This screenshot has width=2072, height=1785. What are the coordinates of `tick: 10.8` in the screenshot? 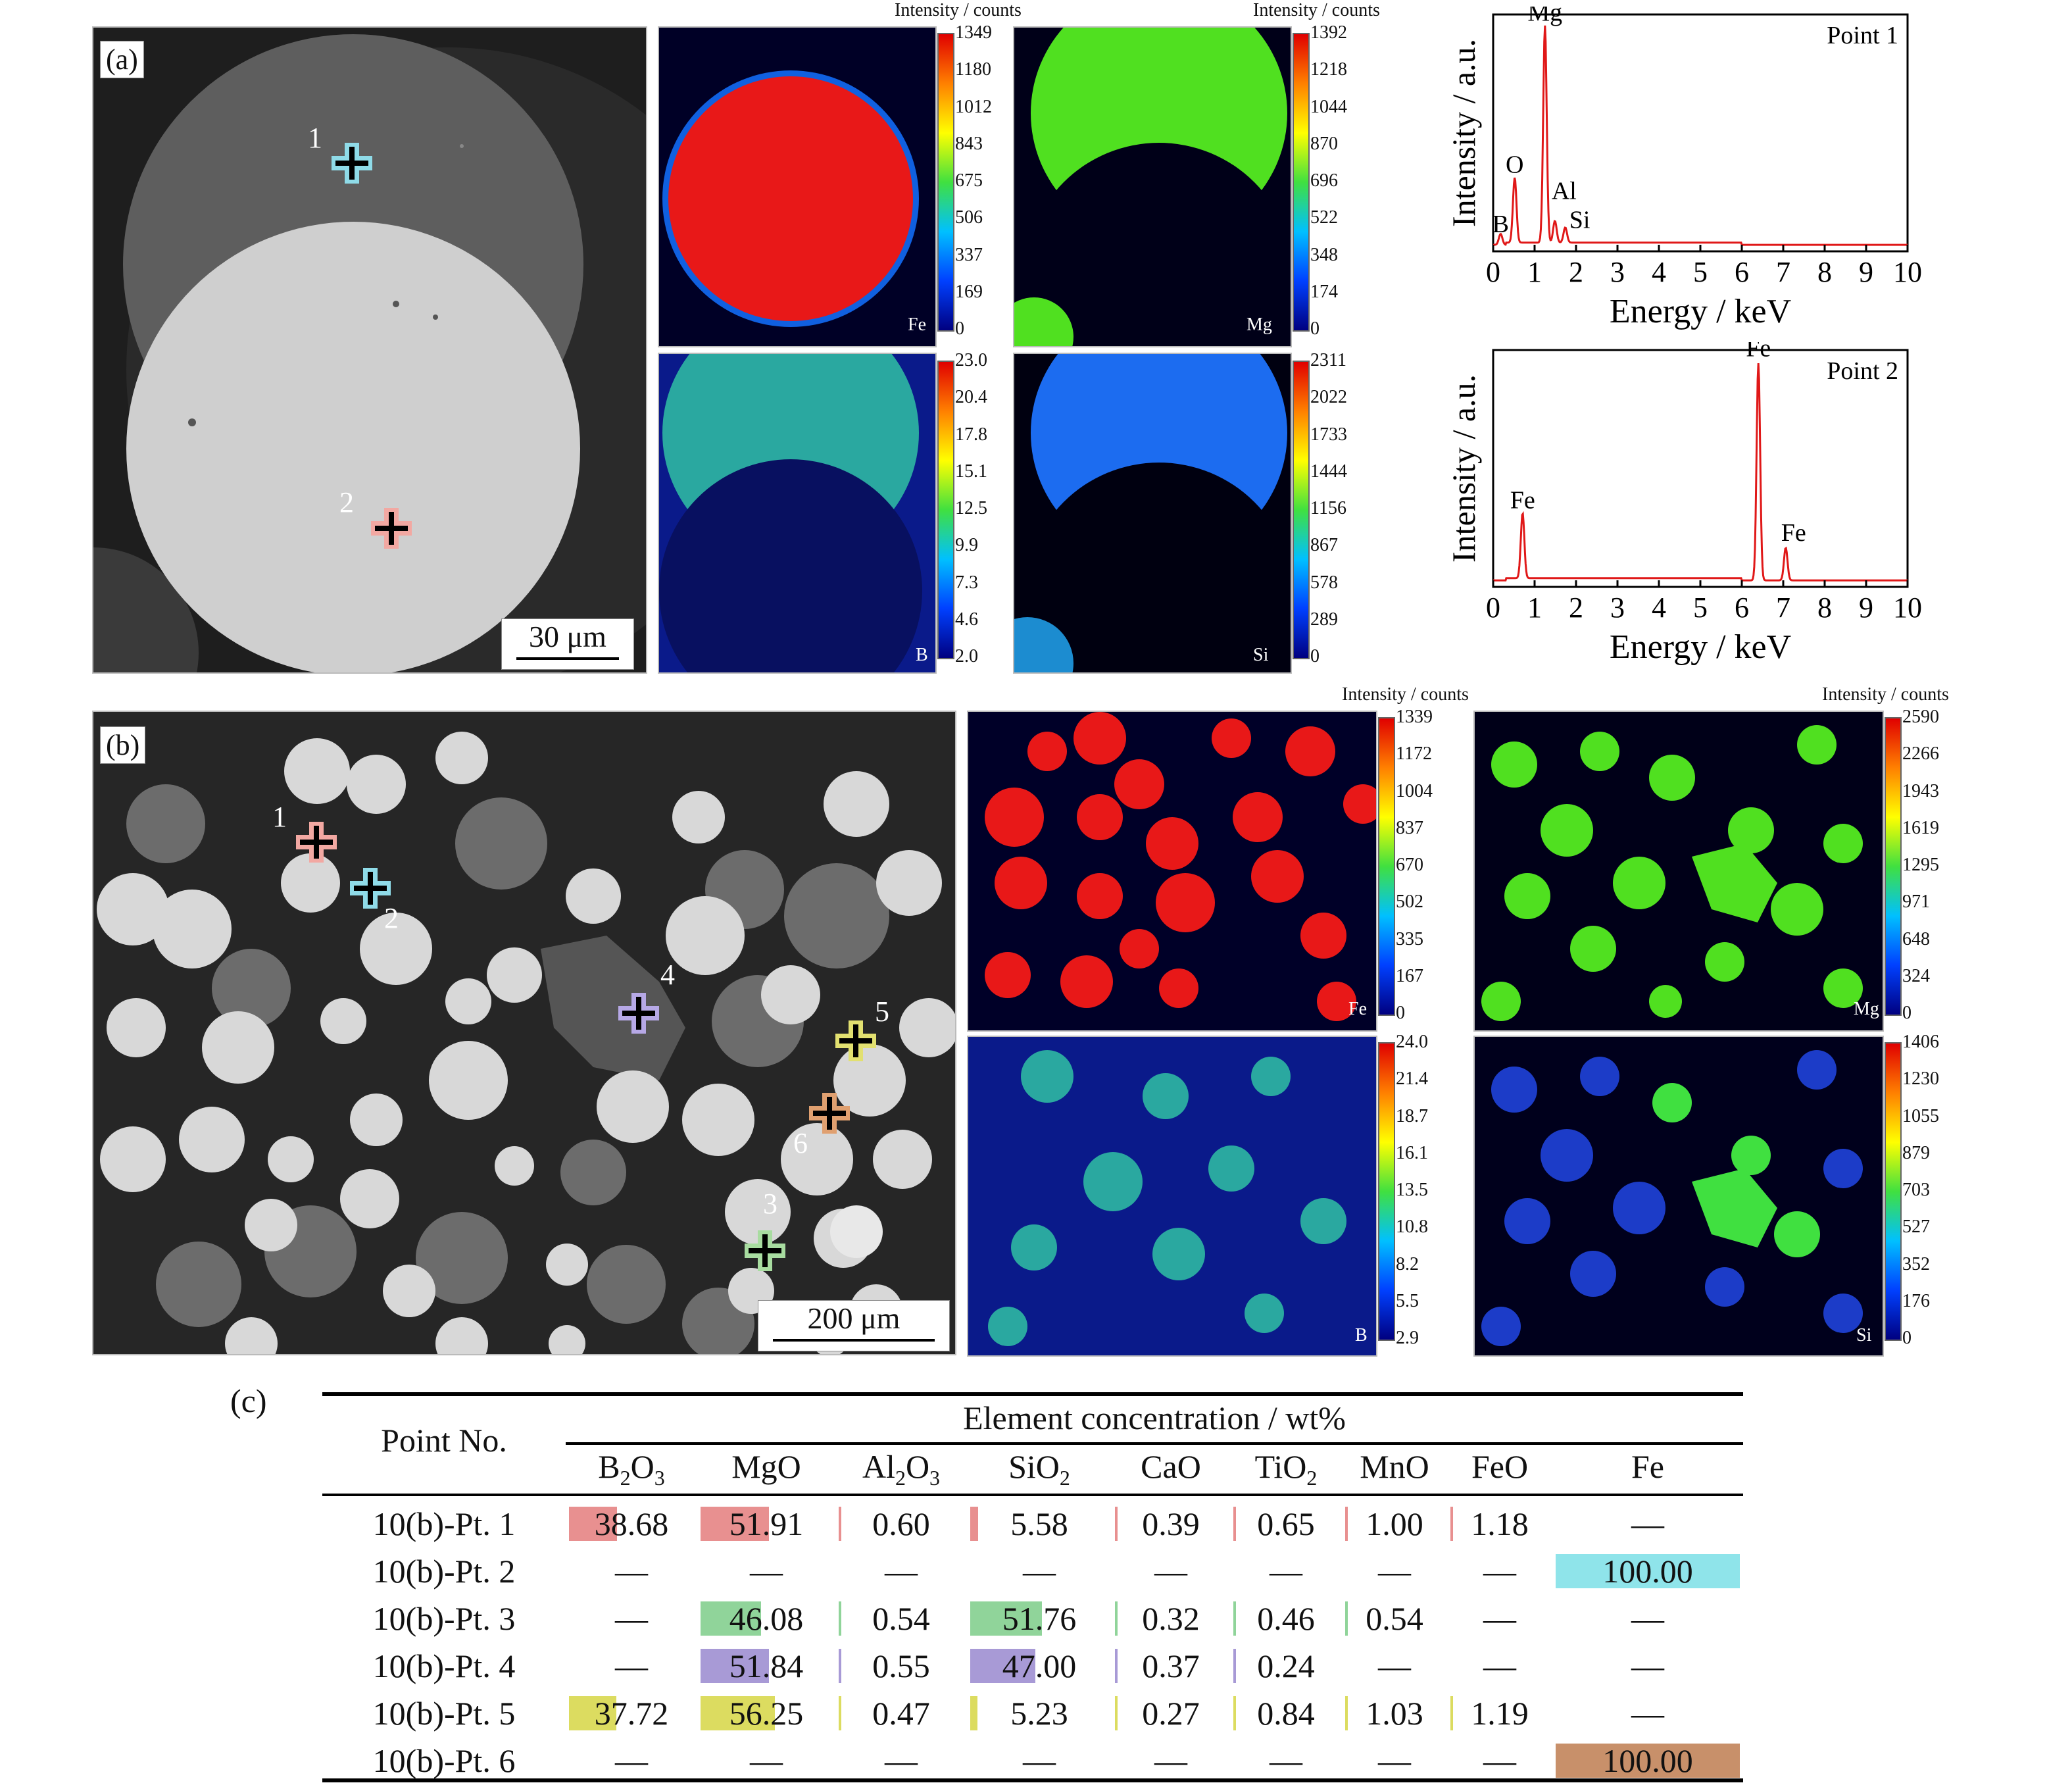 It's located at (1412, 1227).